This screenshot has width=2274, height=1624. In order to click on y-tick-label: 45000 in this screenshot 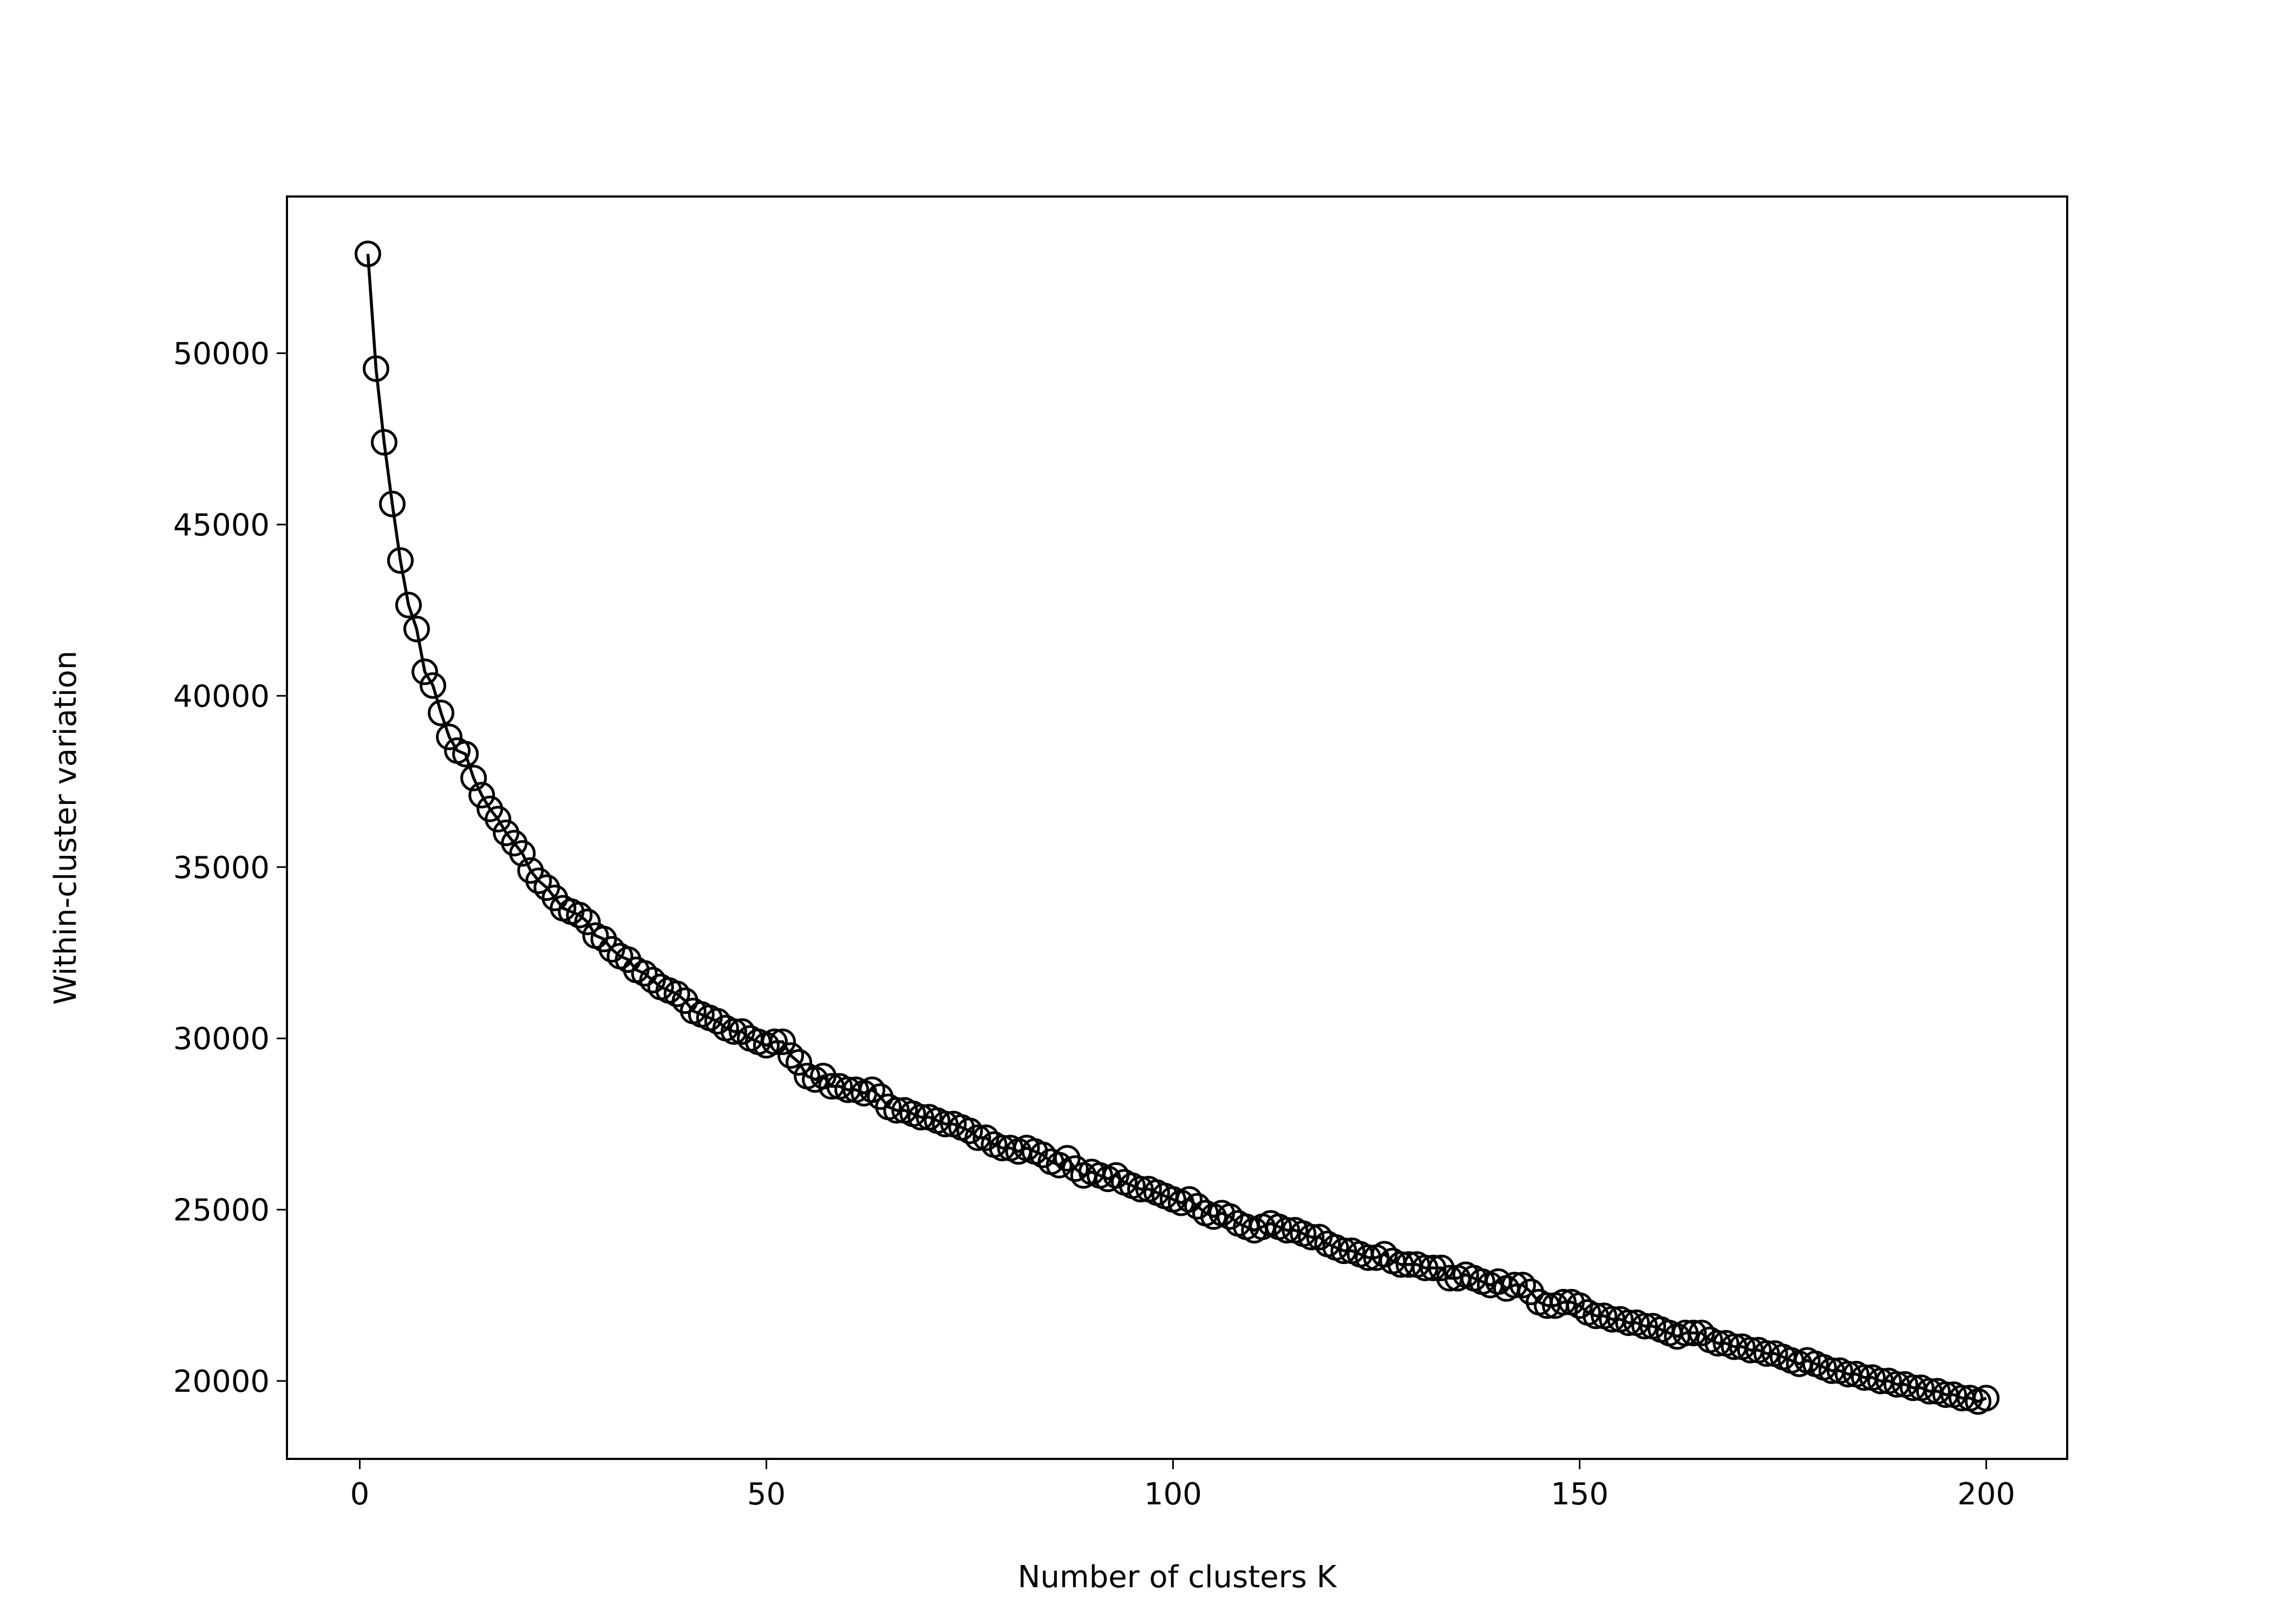, I will do `click(222, 525)`.